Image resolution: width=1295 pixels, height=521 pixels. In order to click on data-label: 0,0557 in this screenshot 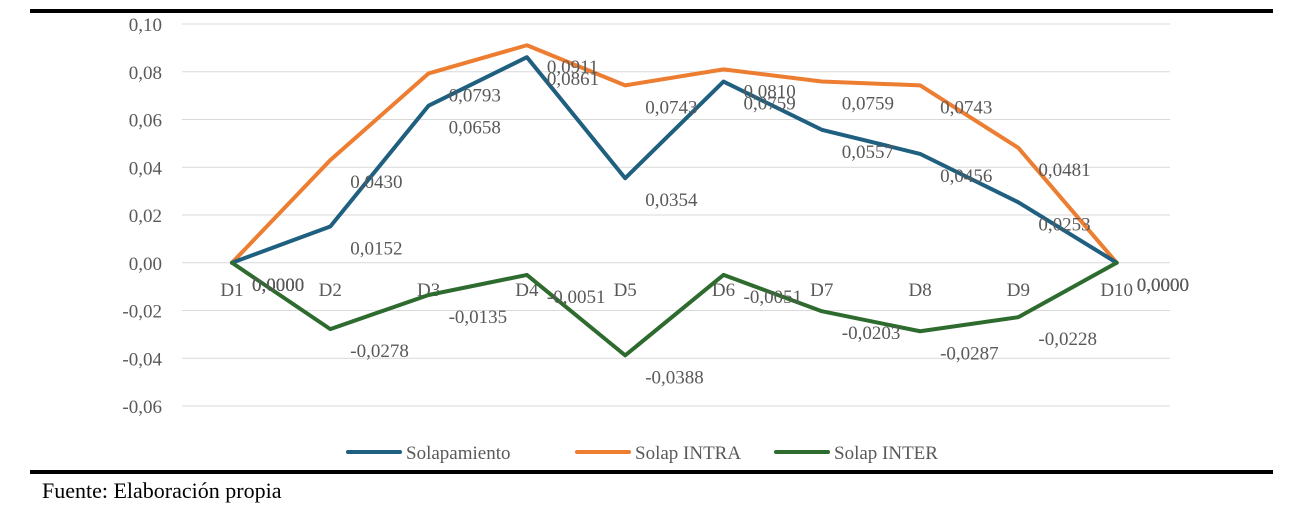, I will do `click(868, 152)`.